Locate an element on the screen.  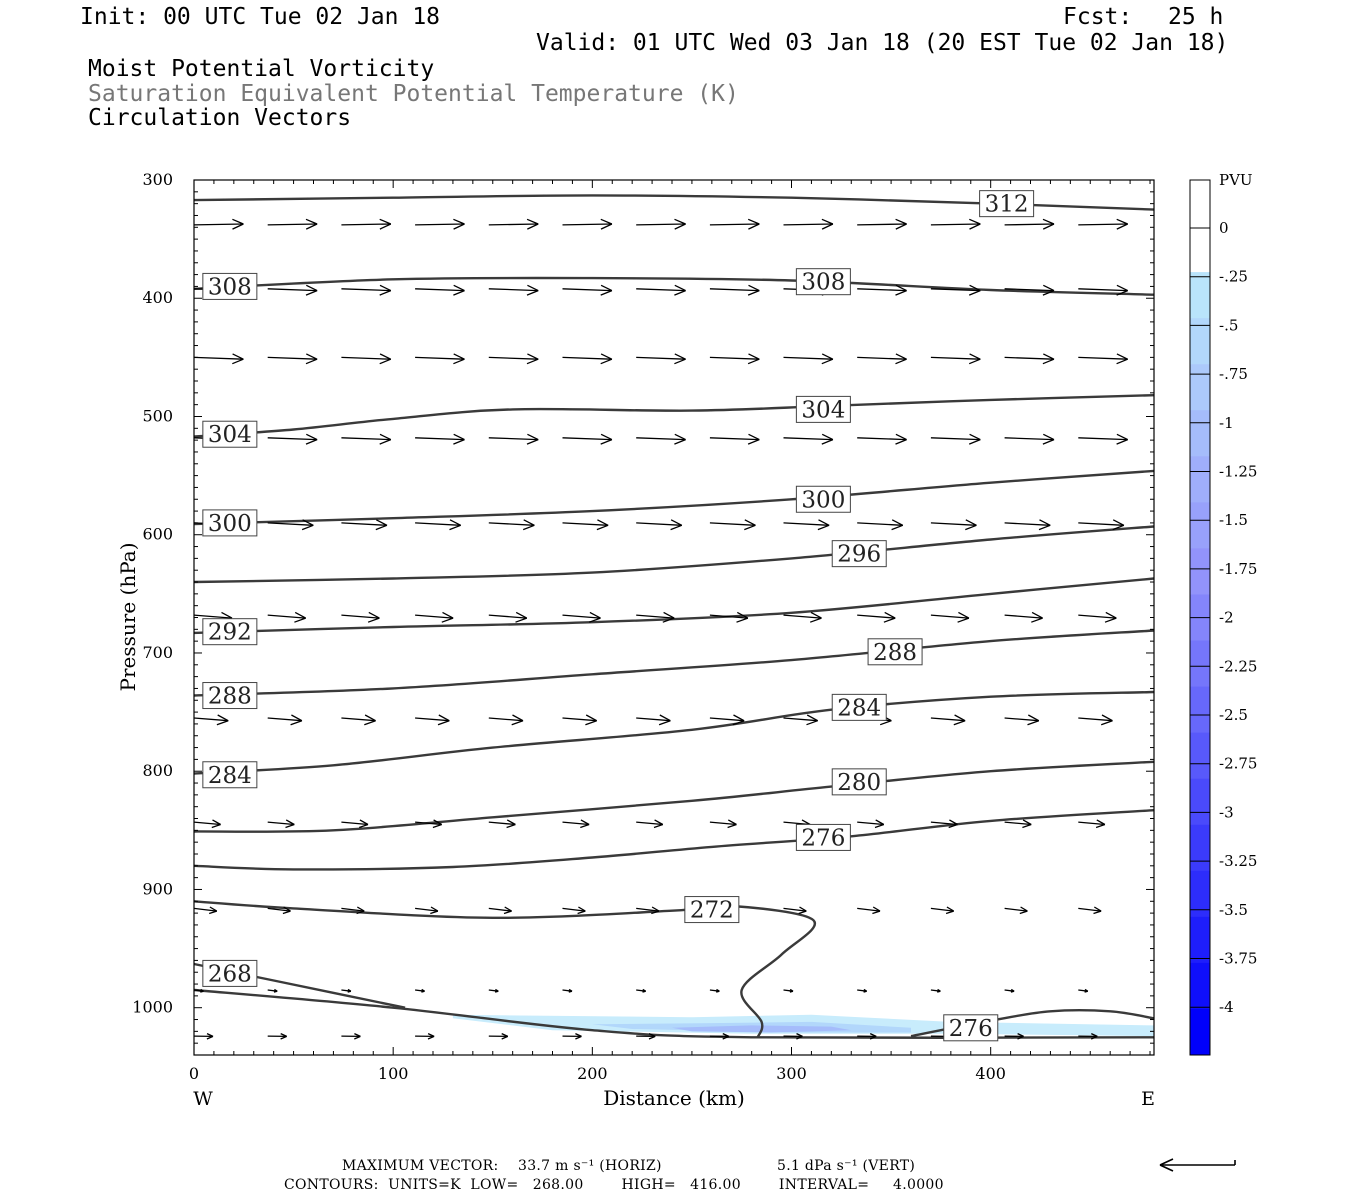
colorbar-label: -1.5 is located at coordinates (1233, 520).